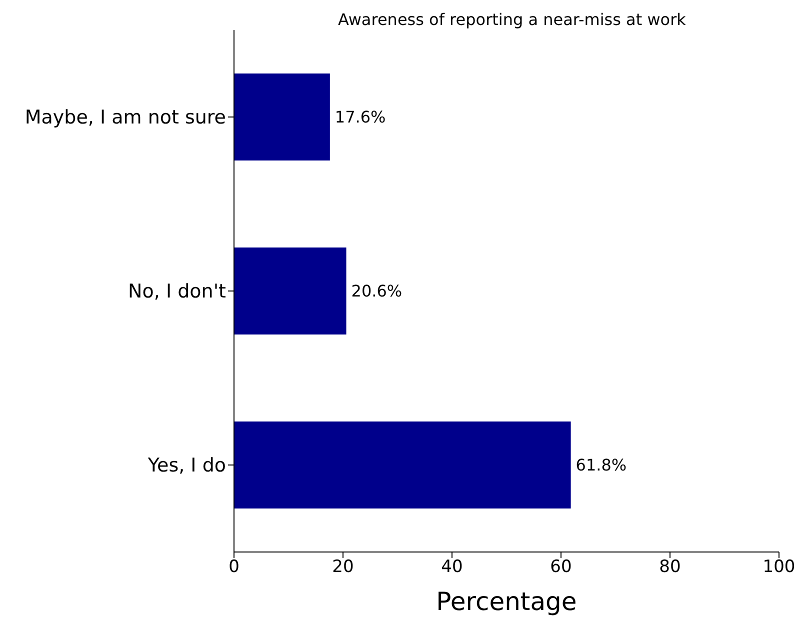 This screenshot has height=628, width=809. I want to click on x-tick-label: 0, so click(234, 567).